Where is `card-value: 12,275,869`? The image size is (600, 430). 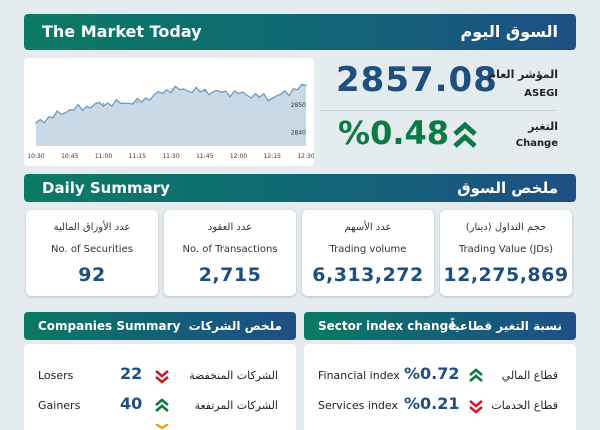 card-value: 12,275,869 is located at coordinates (506, 275).